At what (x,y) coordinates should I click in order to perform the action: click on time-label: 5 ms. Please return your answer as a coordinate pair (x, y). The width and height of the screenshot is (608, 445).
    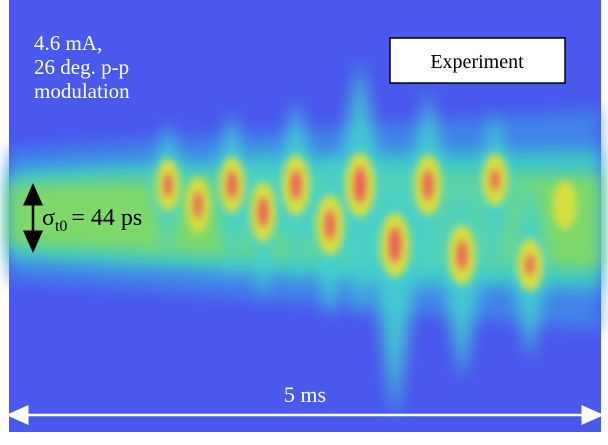
    Looking at the image, I should click on (305, 394).